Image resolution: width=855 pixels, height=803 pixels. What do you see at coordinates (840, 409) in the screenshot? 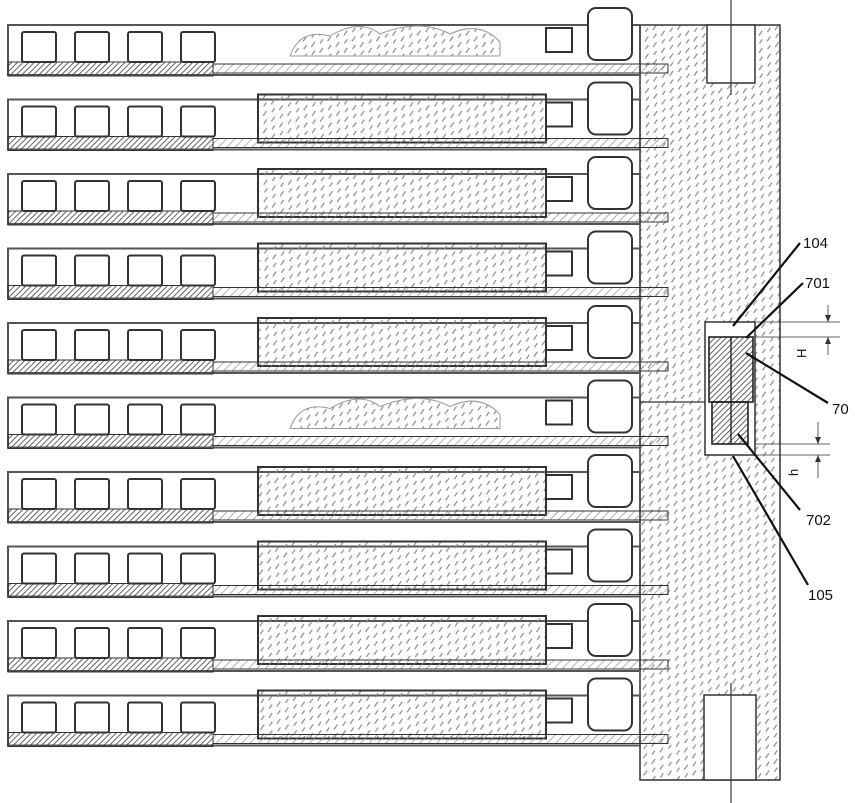
I see `label-70: 70` at bounding box center [840, 409].